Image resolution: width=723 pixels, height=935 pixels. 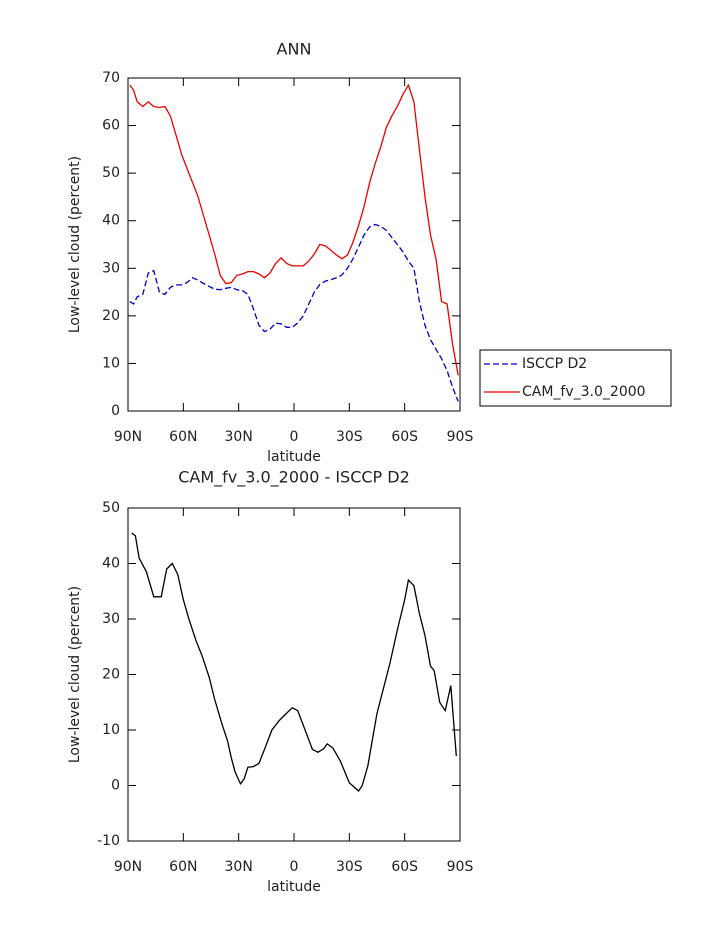 What do you see at coordinates (554, 364) in the screenshot?
I see `legend-label: ISCCP D2` at bounding box center [554, 364].